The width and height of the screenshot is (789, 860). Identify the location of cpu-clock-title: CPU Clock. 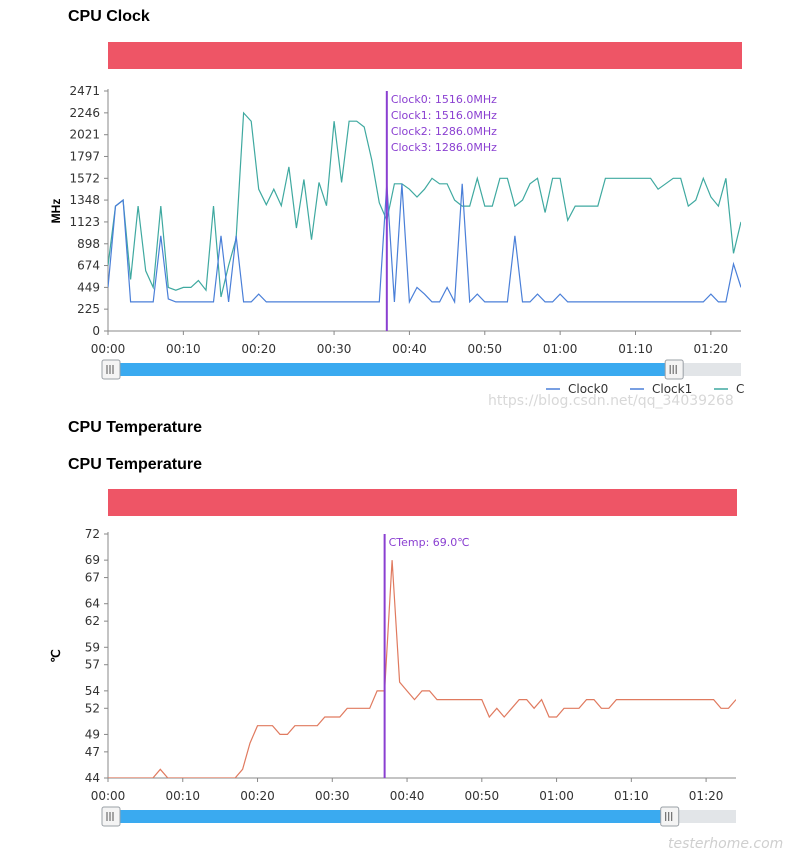
(109, 16).